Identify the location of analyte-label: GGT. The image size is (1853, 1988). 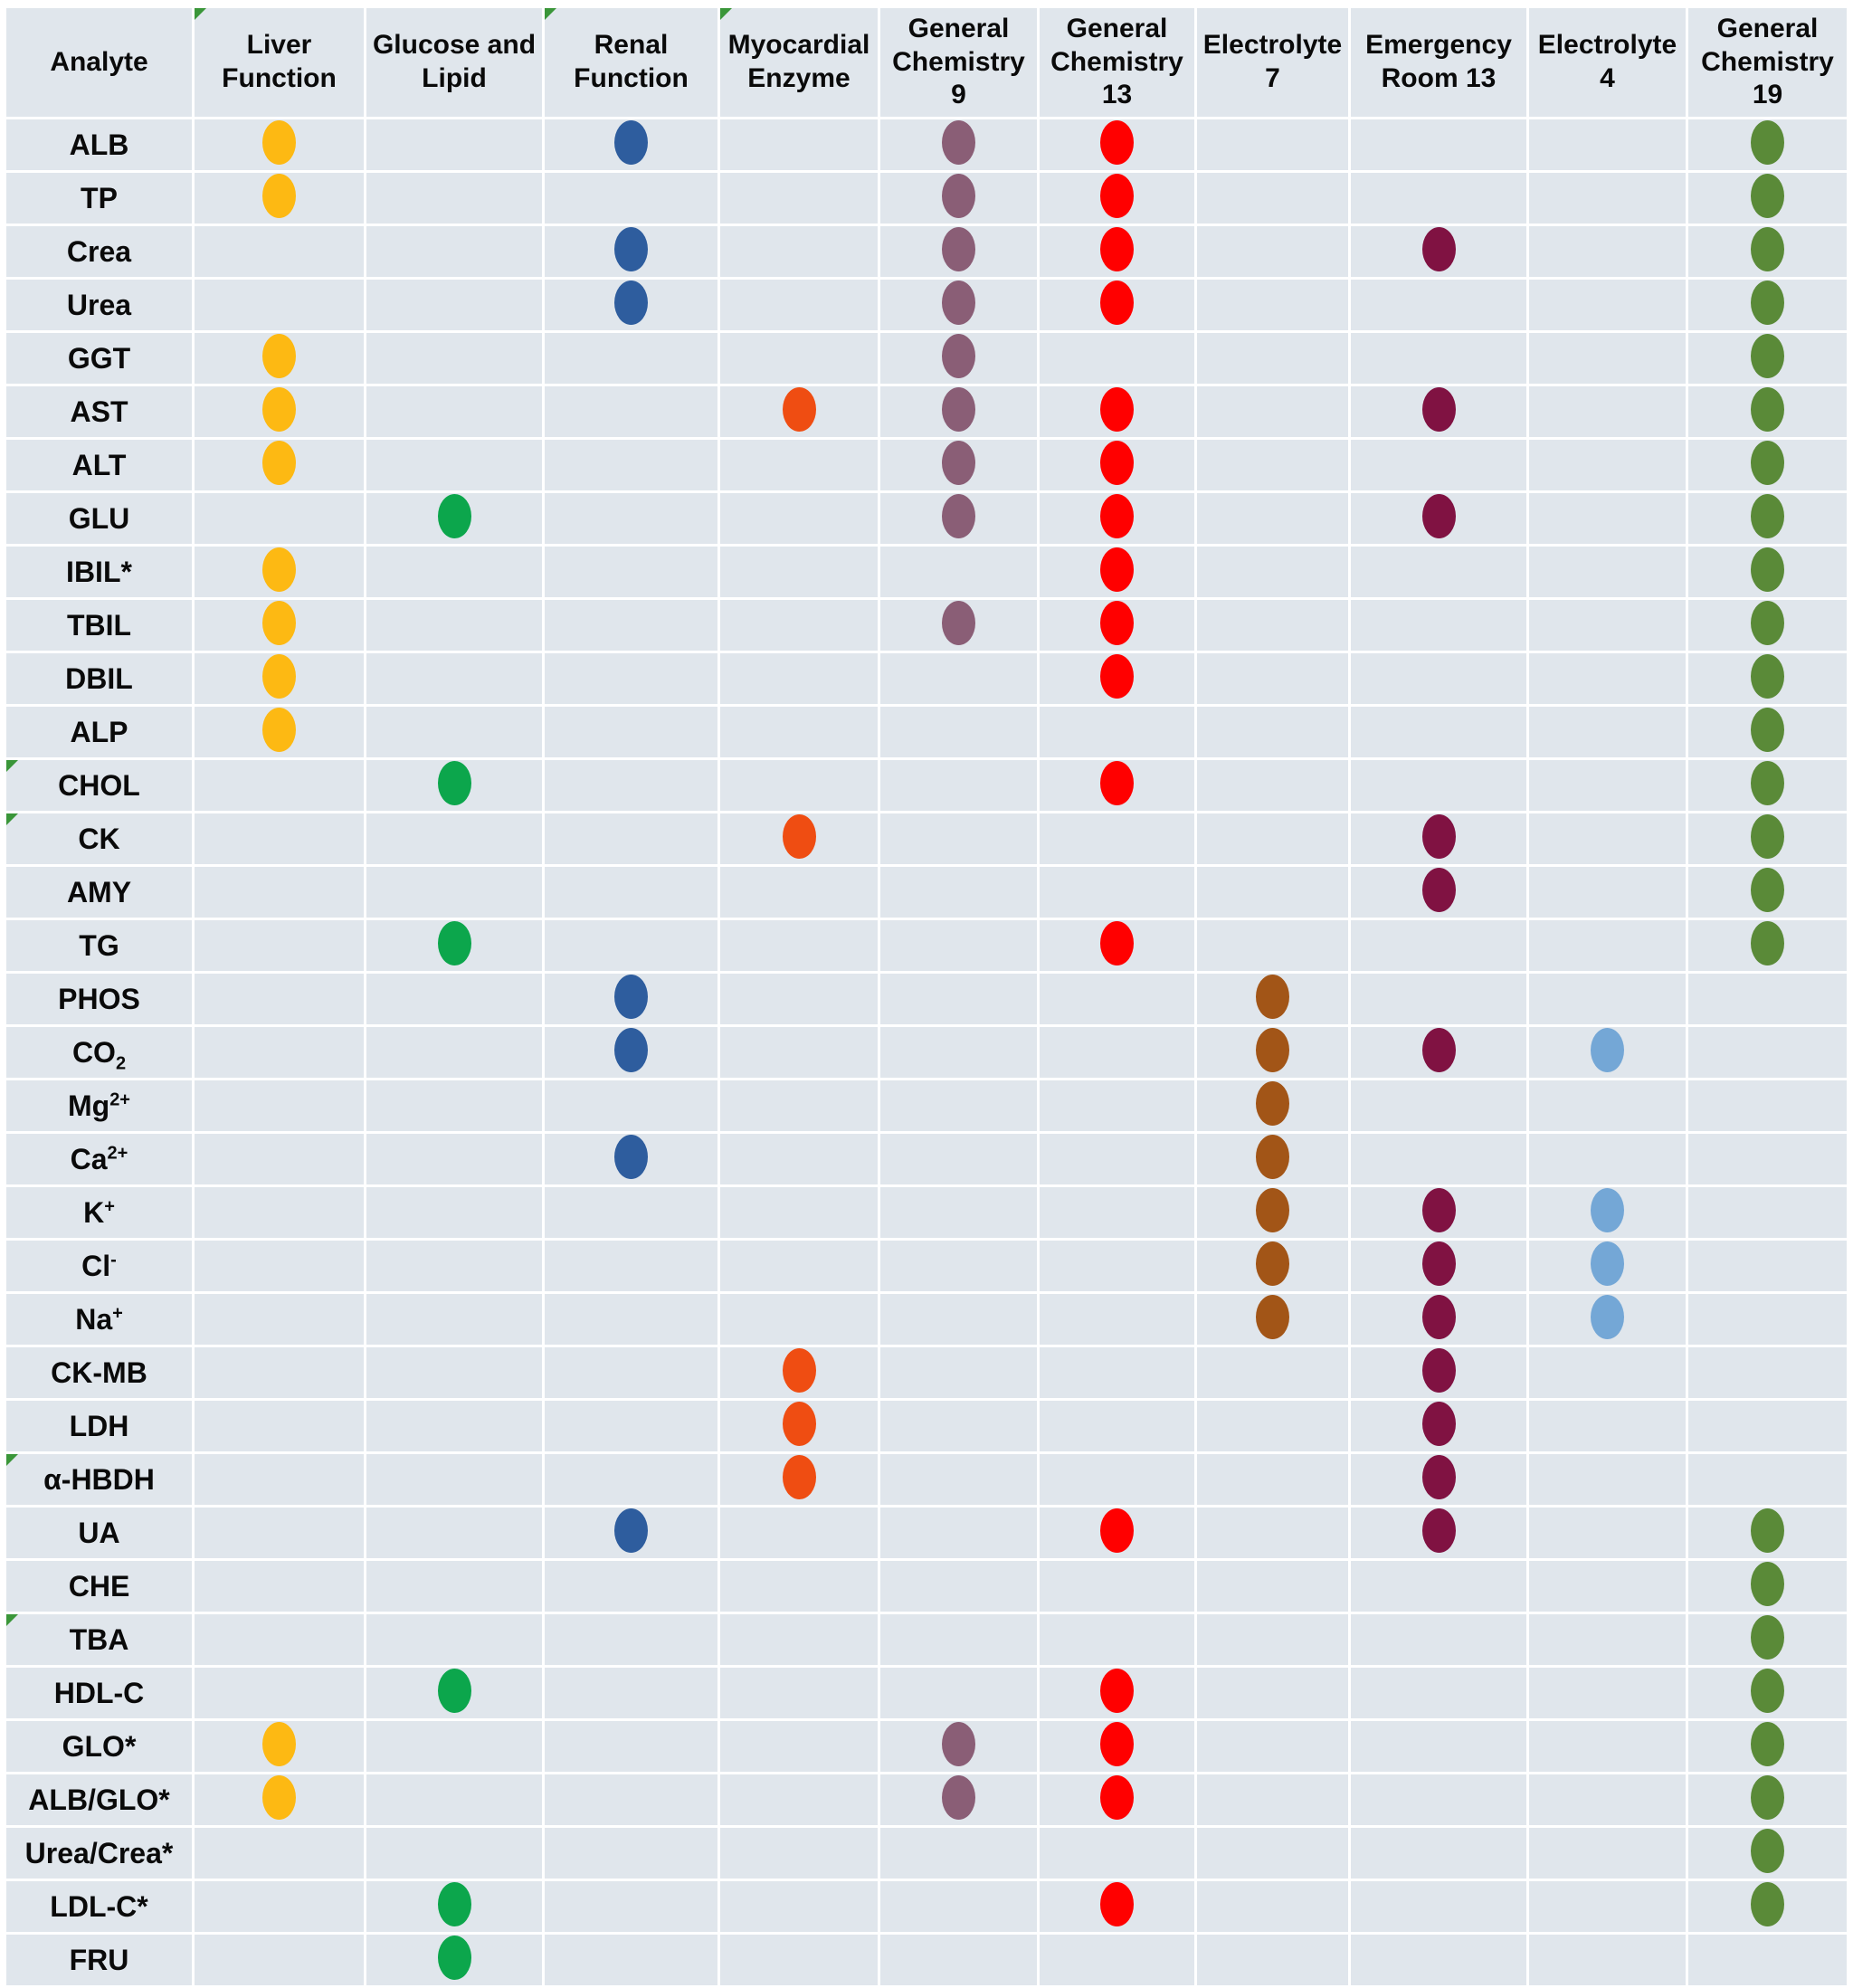
(99, 358).